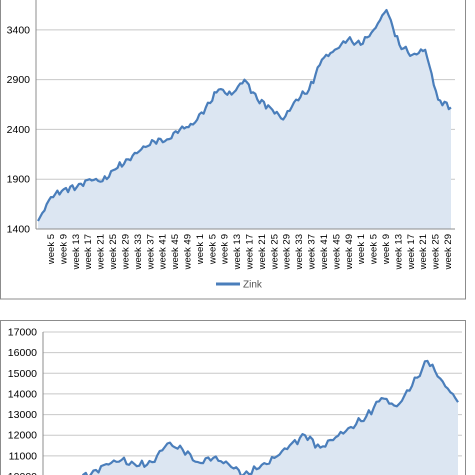 The image size is (475, 475). I want to click on y-tick-label: 11000, so click(23, 456).